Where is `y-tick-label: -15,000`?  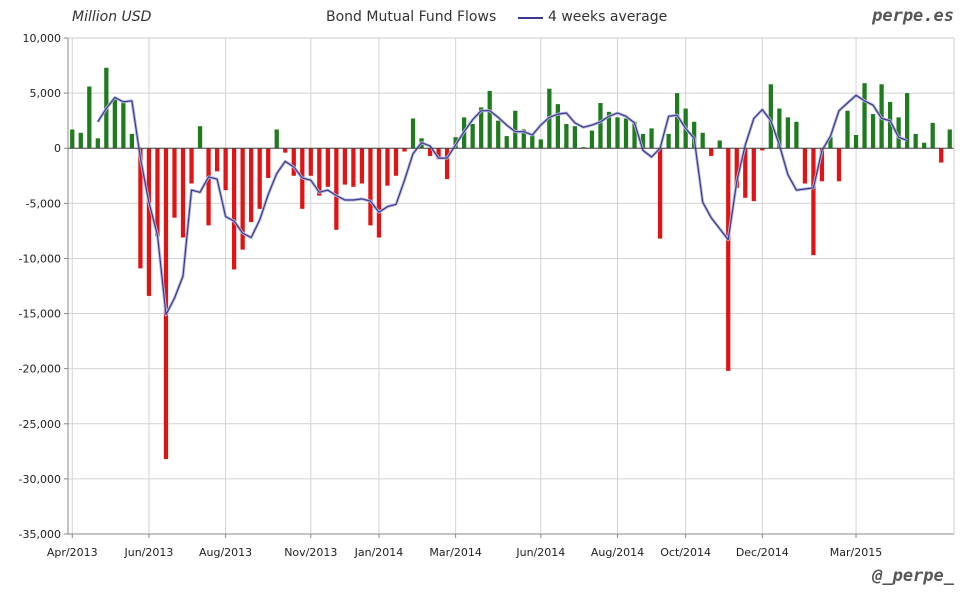 y-tick-label: -15,000 is located at coordinates (40, 314).